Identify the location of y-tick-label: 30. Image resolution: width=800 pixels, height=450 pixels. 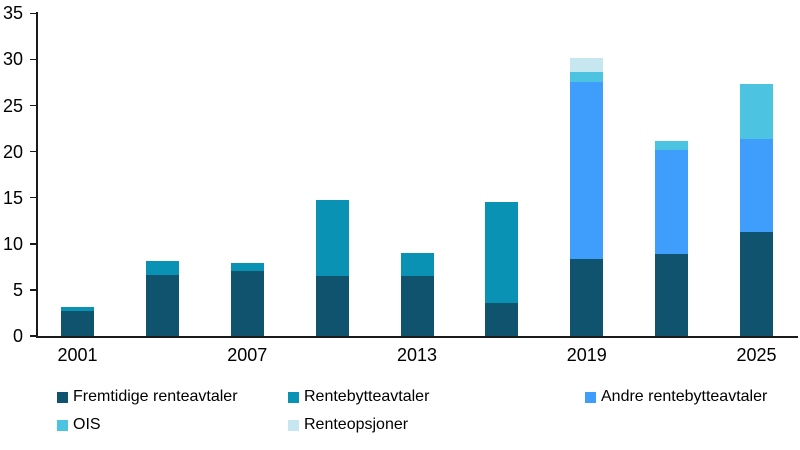
(12, 59).